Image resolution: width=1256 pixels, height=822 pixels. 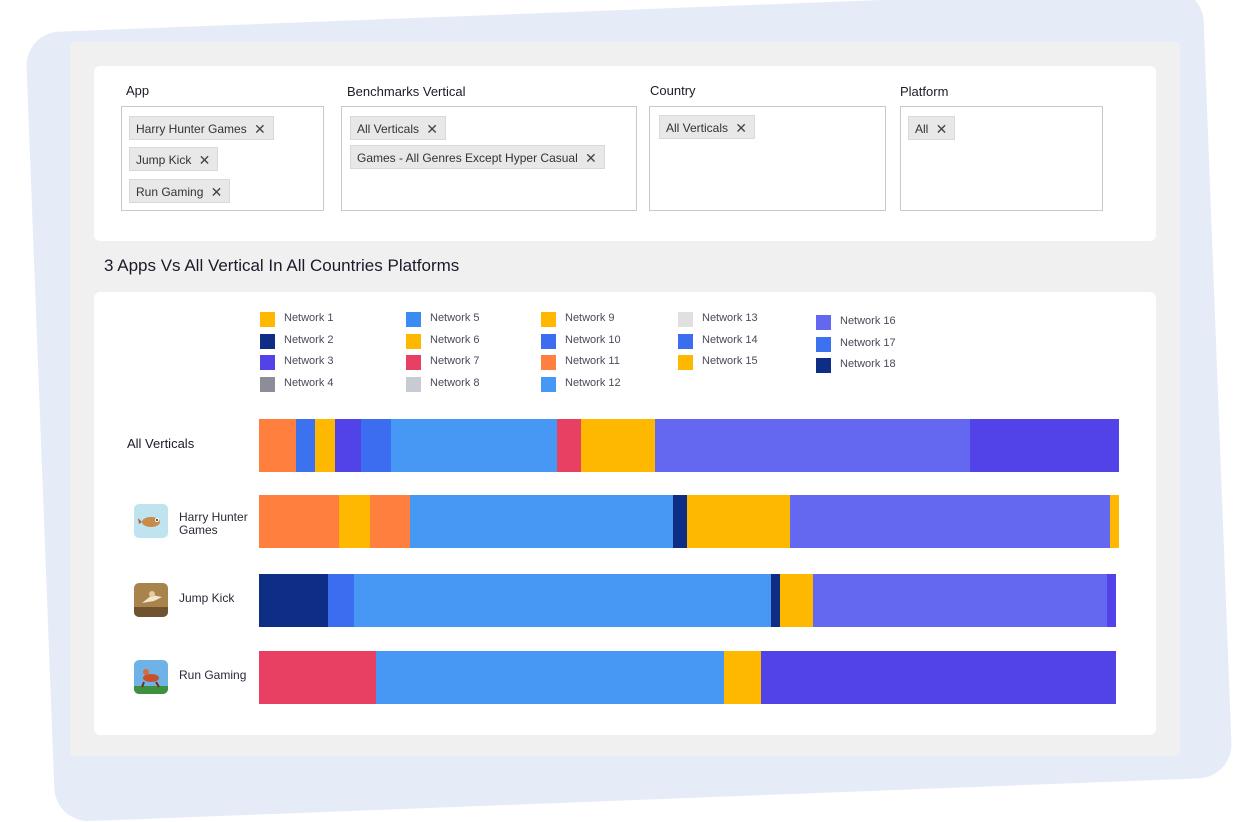 What do you see at coordinates (593, 339) in the screenshot?
I see `legend-label: Network 10` at bounding box center [593, 339].